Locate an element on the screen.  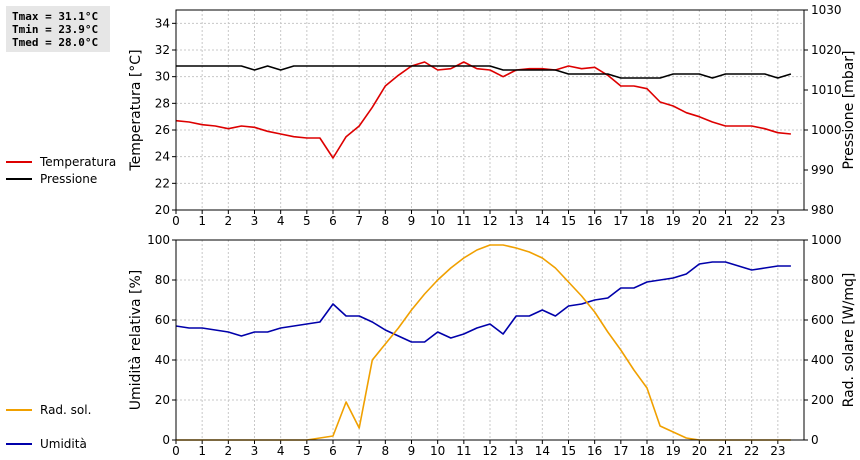
humidity-radiation-xtick-label: 19 is located at coordinates (673, 451).